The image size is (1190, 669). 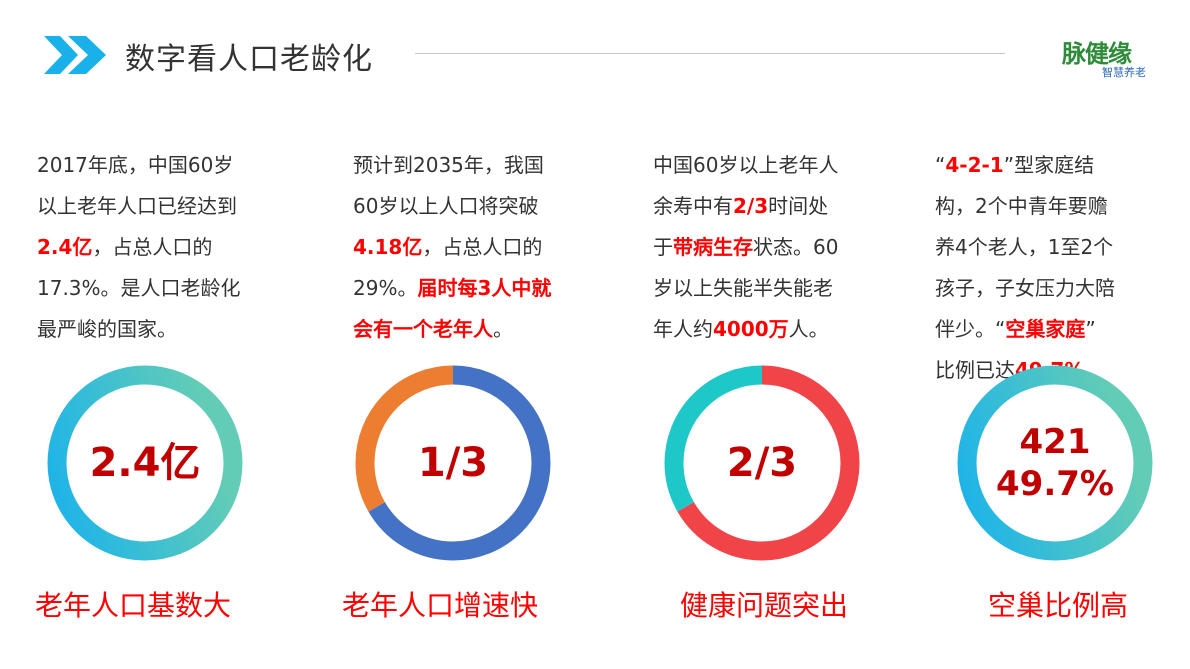 What do you see at coordinates (1055, 484) in the screenshot?
I see `donut-value-text-2: 49.7%` at bounding box center [1055, 484].